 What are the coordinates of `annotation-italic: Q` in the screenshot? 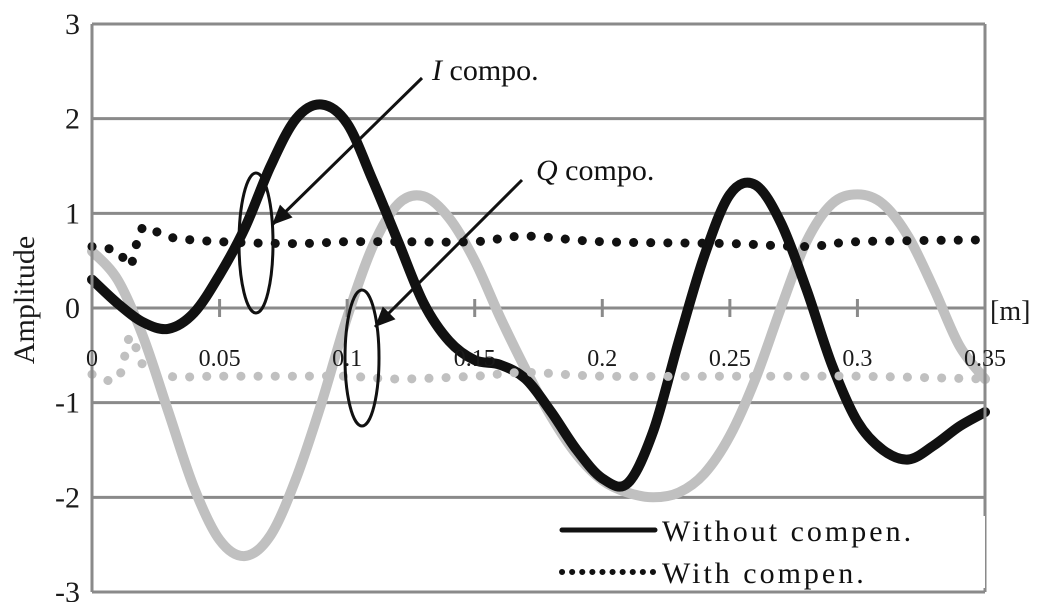 It's located at (547, 170).